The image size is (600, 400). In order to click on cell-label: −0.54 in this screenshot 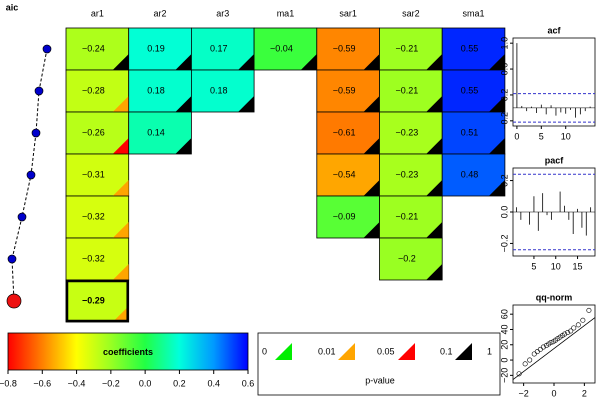, I will do `click(344, 174)`.